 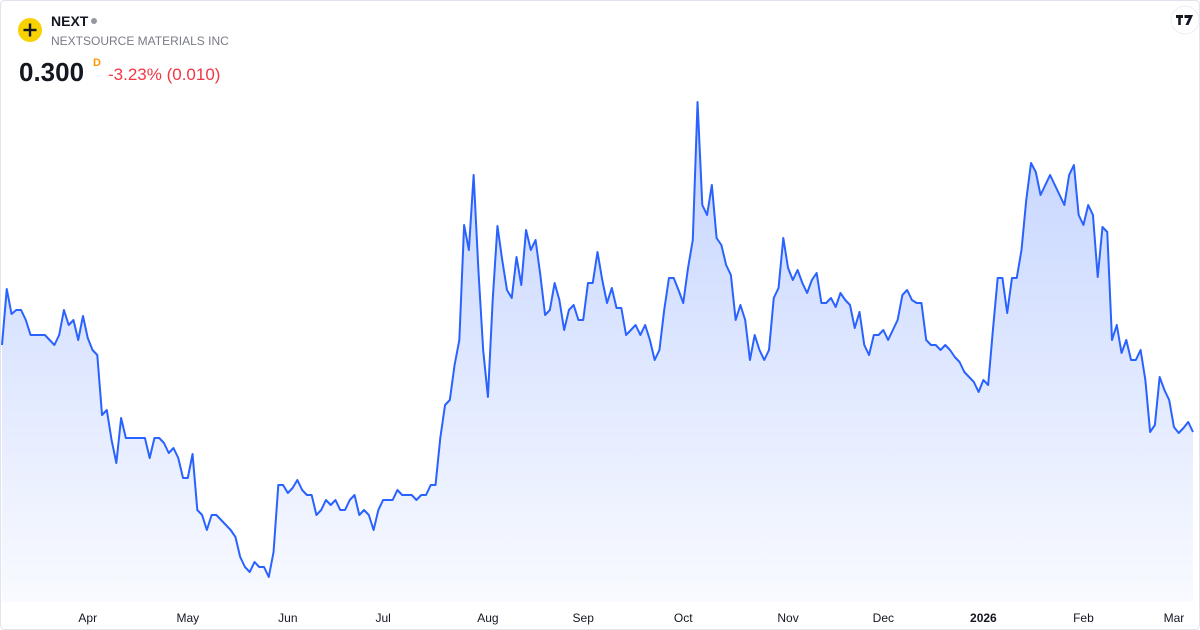 What do you see at coordinates (87, 618) in the screenshot?
I see `x-tick-label: Apr` at bounding box center [87, 618].